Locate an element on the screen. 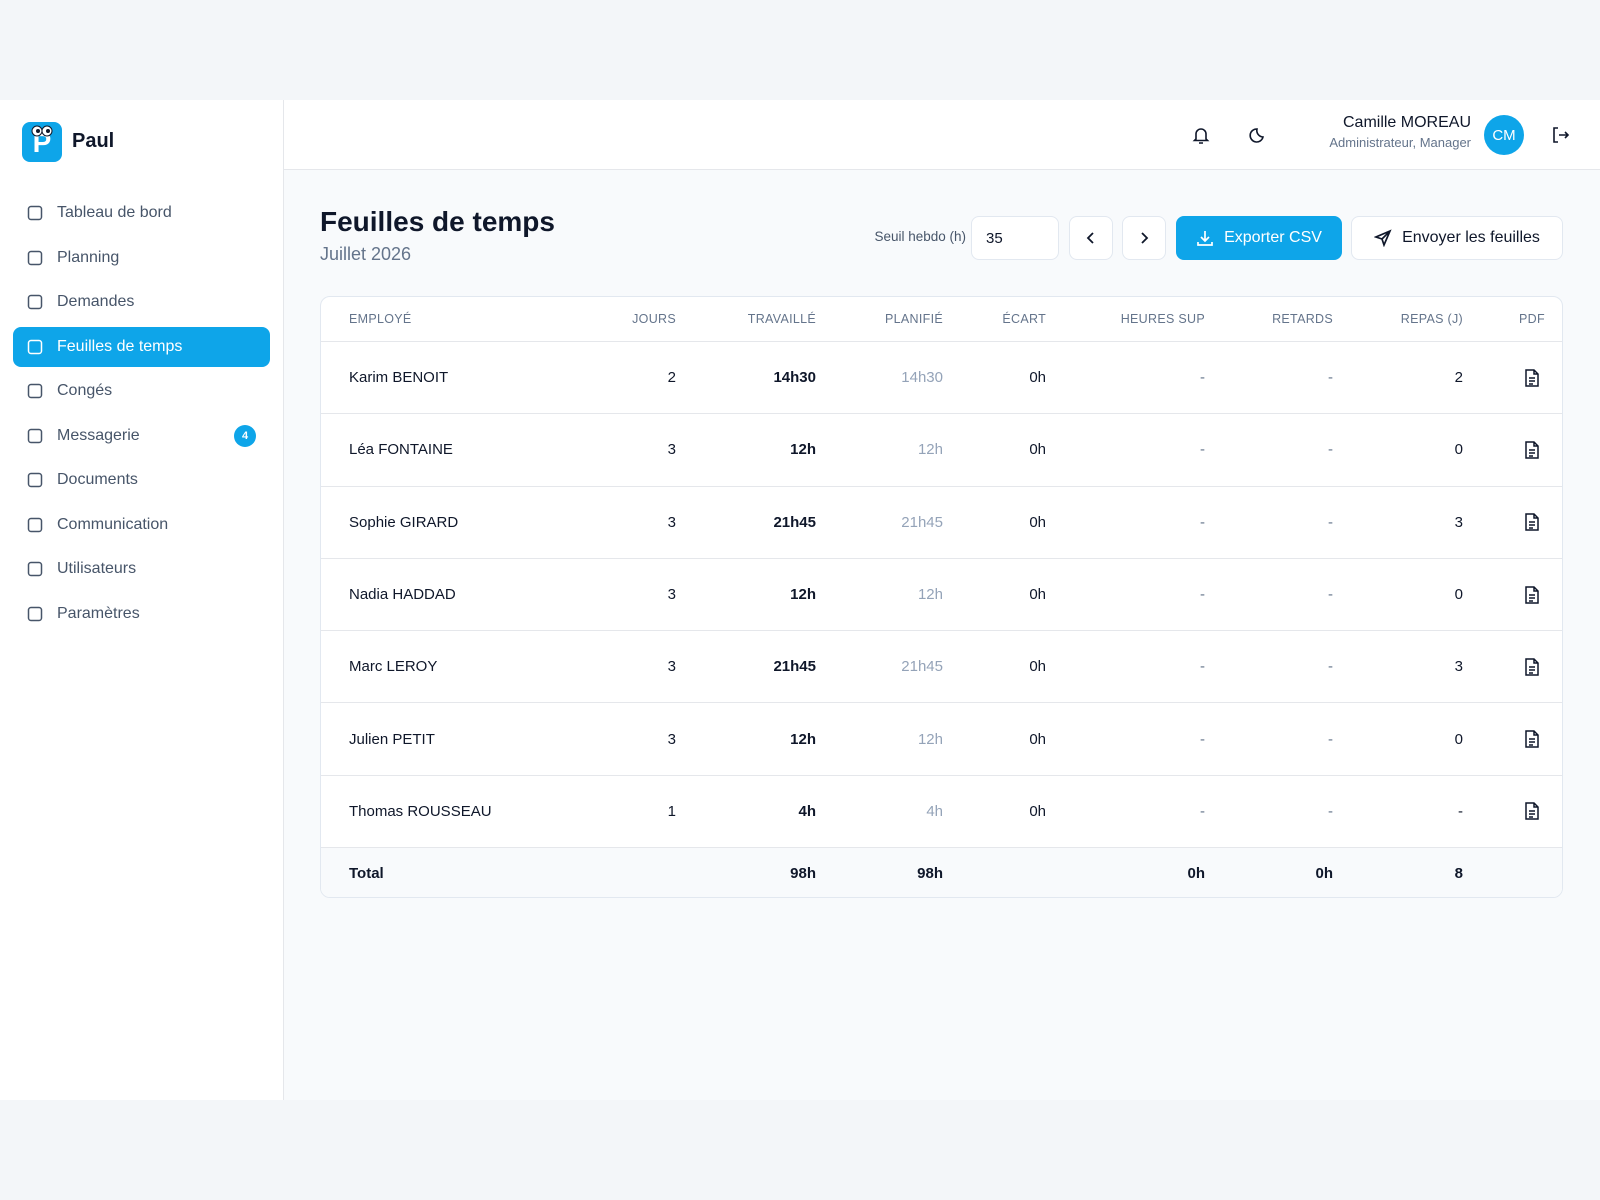  table-cell: 2 is located at coordinates (1458, 378).